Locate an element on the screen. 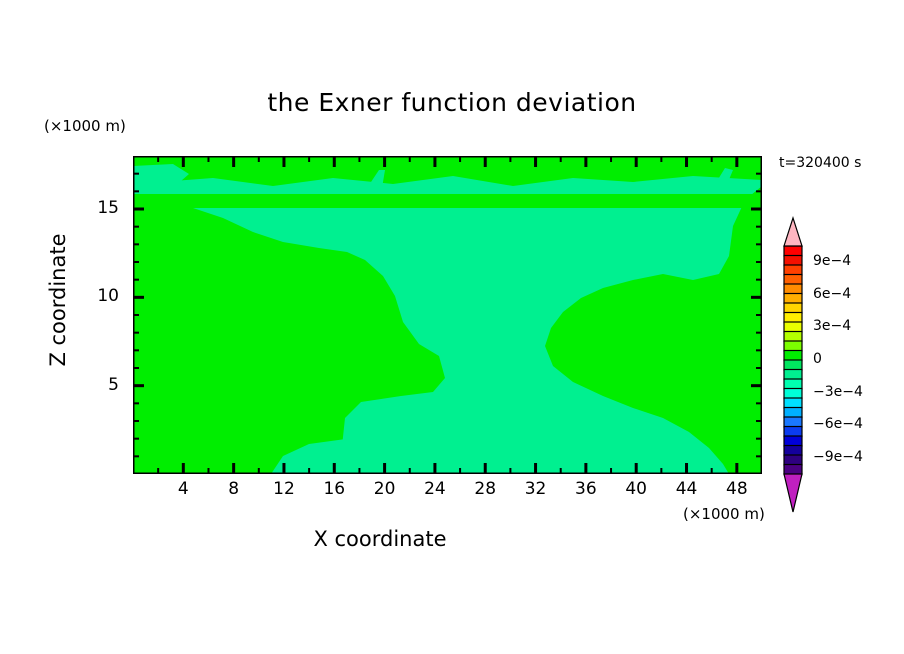  colorbar-tick-label: 6e−4 is located at coordinates (832, 293).